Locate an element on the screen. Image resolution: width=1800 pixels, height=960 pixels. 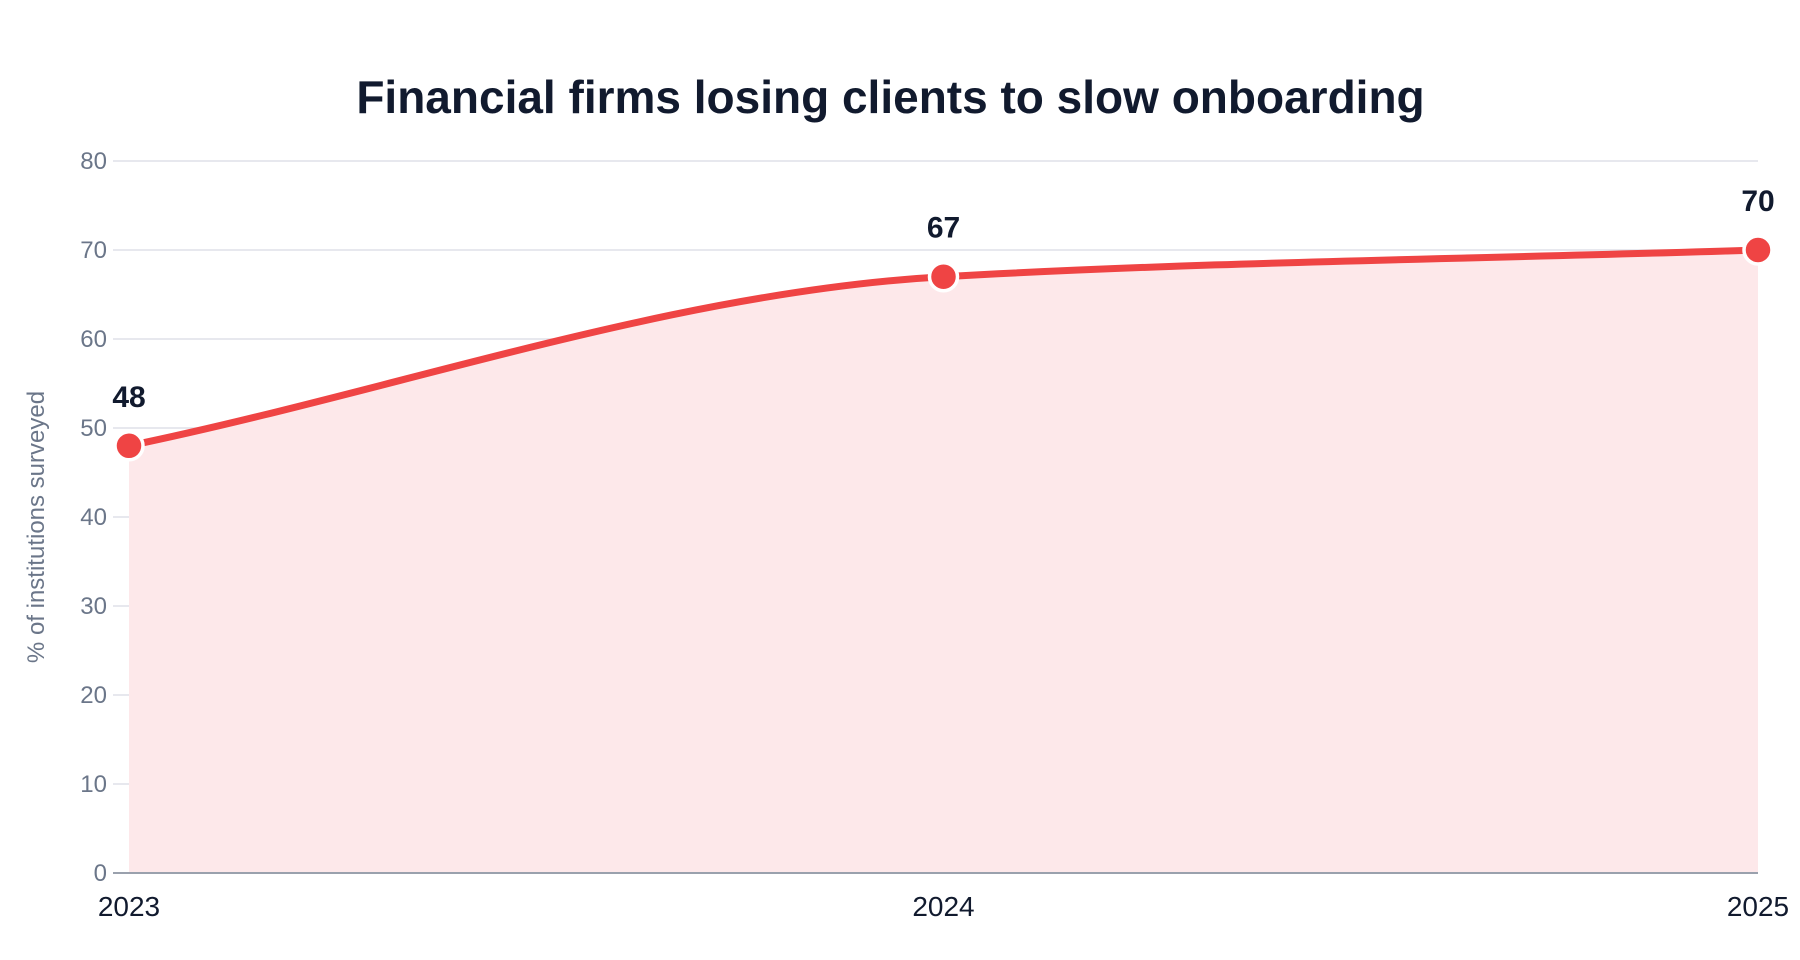
y-tick-label: 60 is located at coordinates (93, 339).